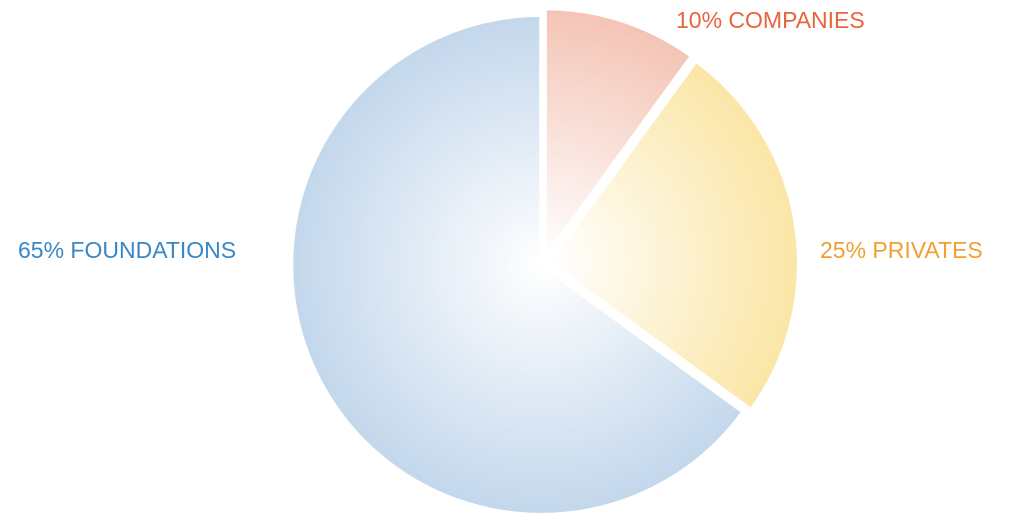  I want to click on pie-slice-companies, so click(618, 133).